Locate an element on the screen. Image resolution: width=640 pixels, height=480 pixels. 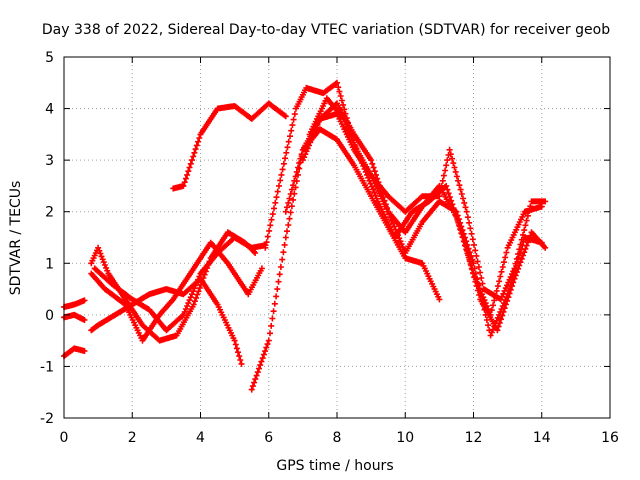
y-tick-label: 1 is located at coordinates (49, 264).